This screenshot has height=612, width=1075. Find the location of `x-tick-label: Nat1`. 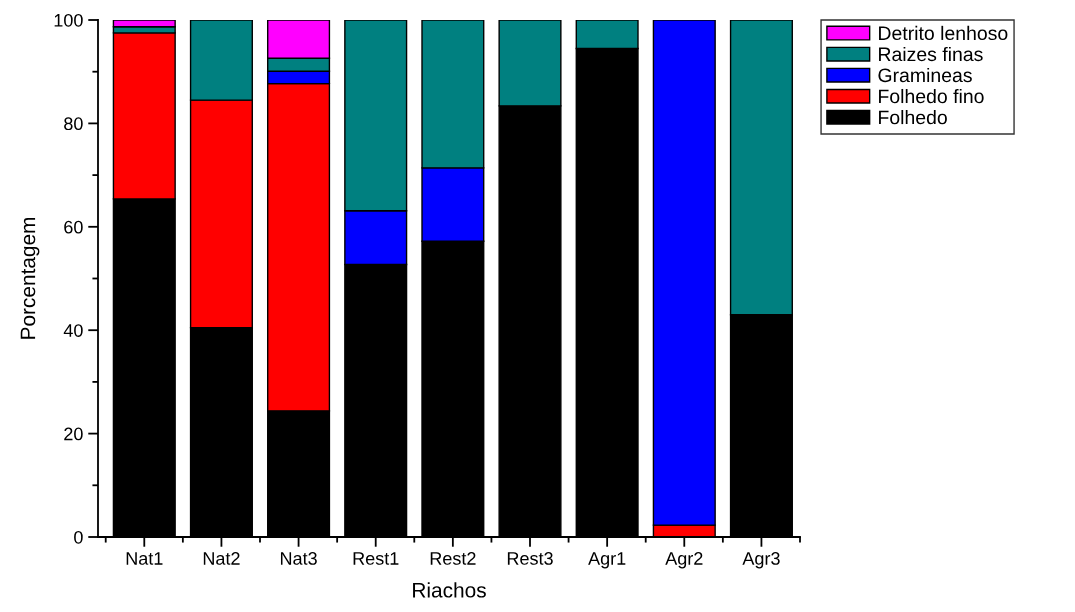

x-tick-label: Nat1 is located at coordinates (144, 558).